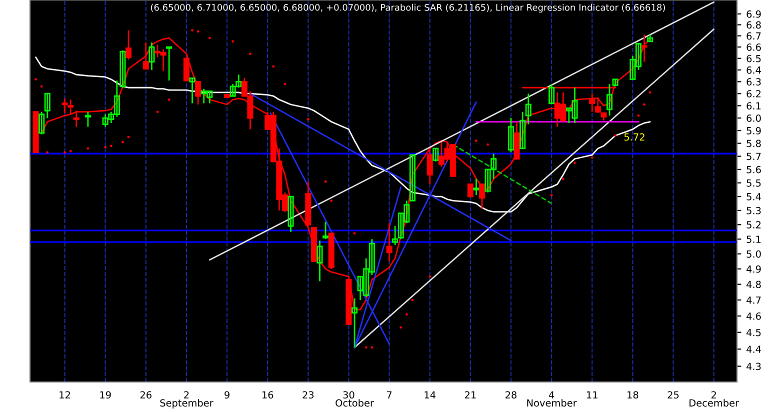 Image resolution: width=770 pixels, height=412 pixels. Describe the element at coordinates (389, 394) in the screenshot. I see `x-tick-label: 7` at that location.